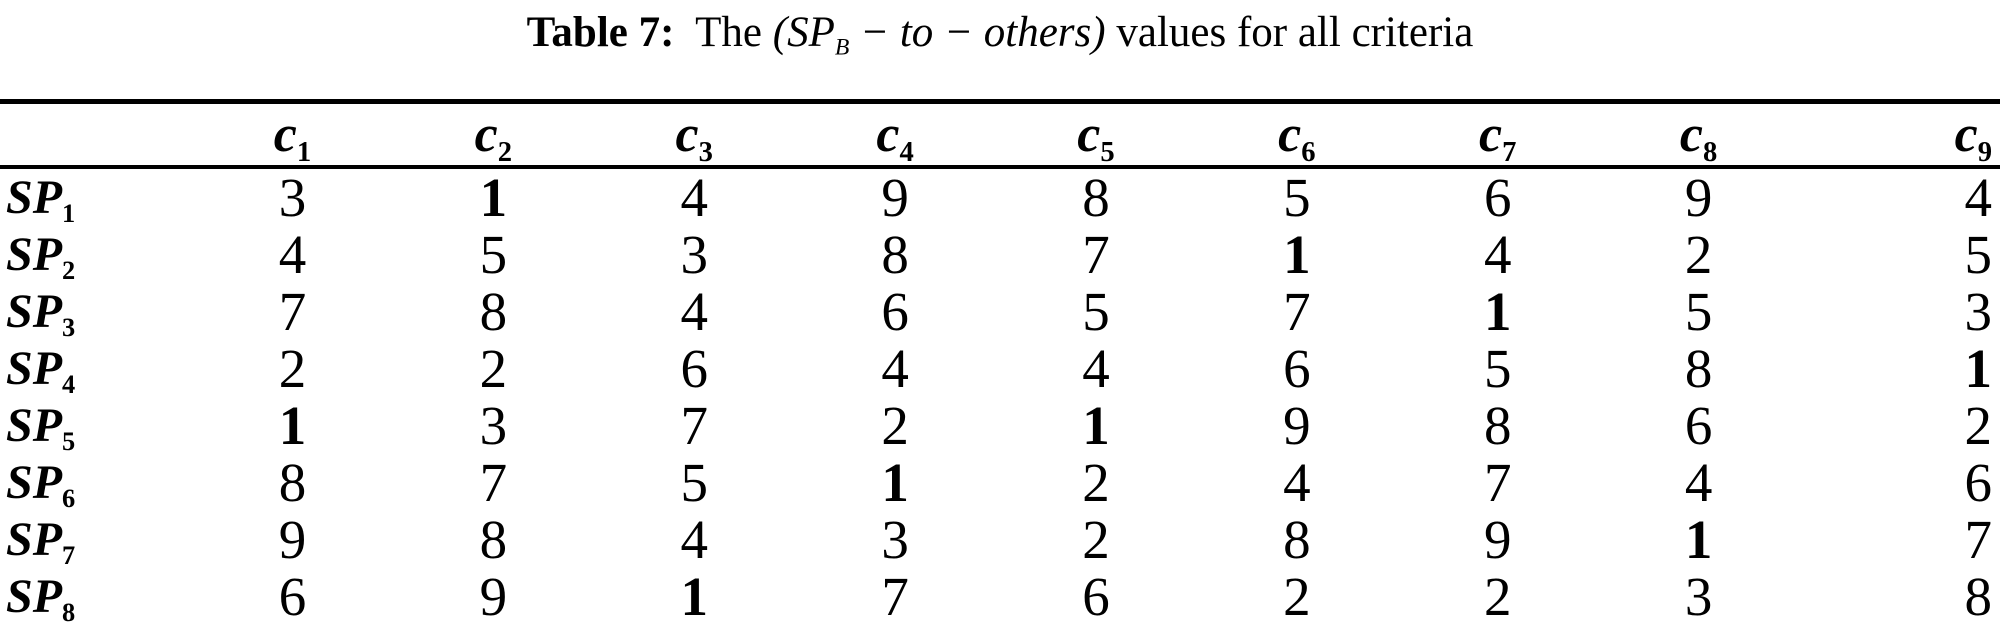  What do you see at coordinates (1308, 152) in the screenshot?
I see `column-header-subscript: 6` at bounding box center [1308, 152].